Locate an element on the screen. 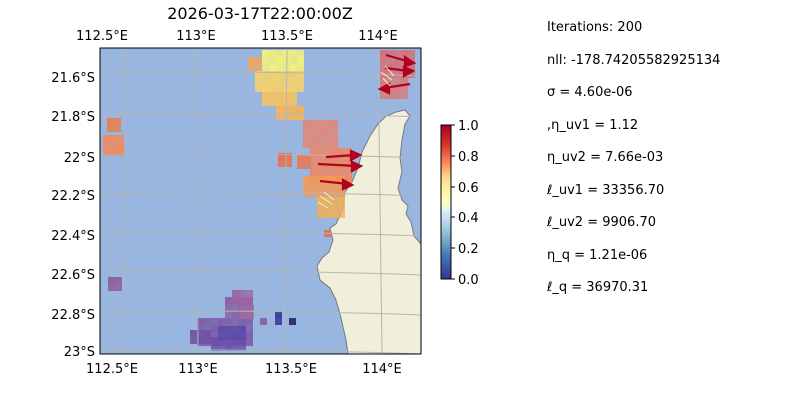 The height and width of the screenshot is (400, 800). param-nll: nll: -178.74205582925134 is located at coordinates (634, 60).